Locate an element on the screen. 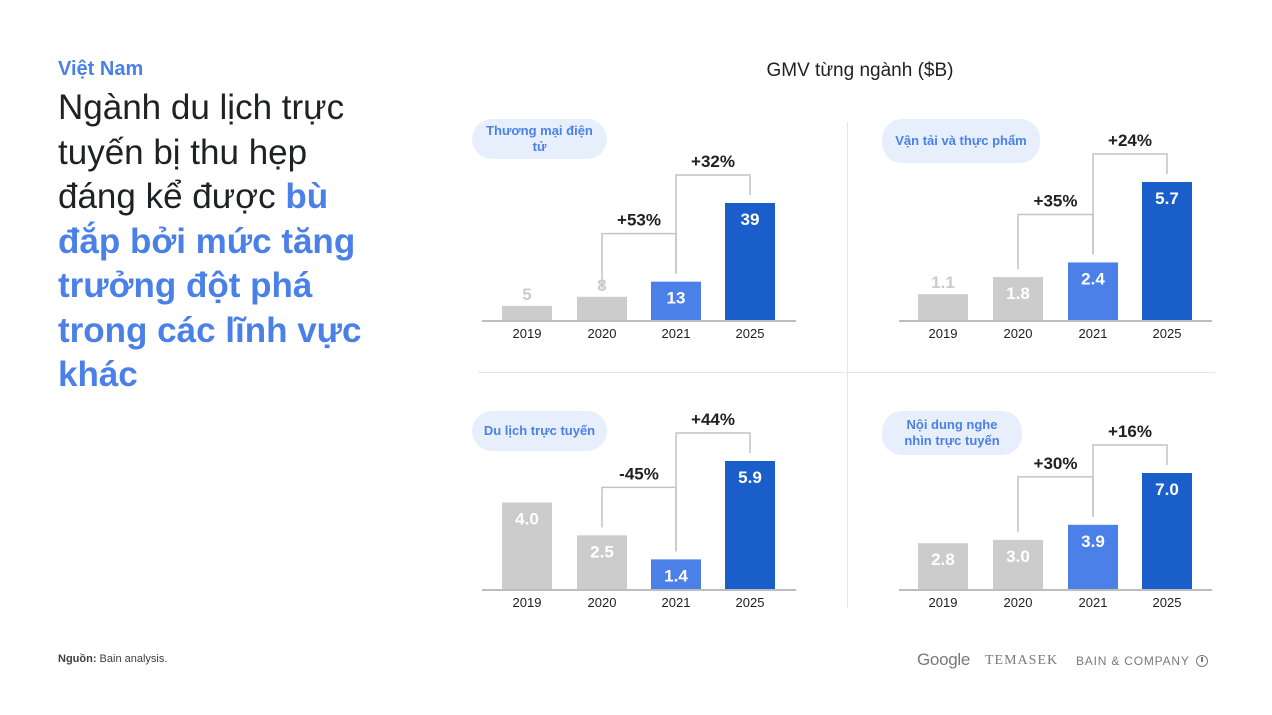 Image resolution: width=1272 pixels, height=715 pixels. bar-value-label: 2.5 is located at coordinates (602, 551).